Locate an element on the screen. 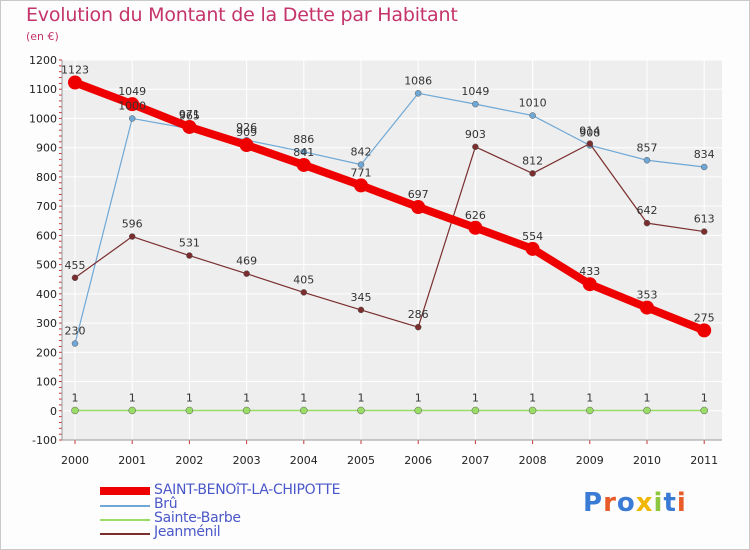 The height and width of the screenshot is (550, 750). y-tick-label: 0 is located at coordinates (53, 411).